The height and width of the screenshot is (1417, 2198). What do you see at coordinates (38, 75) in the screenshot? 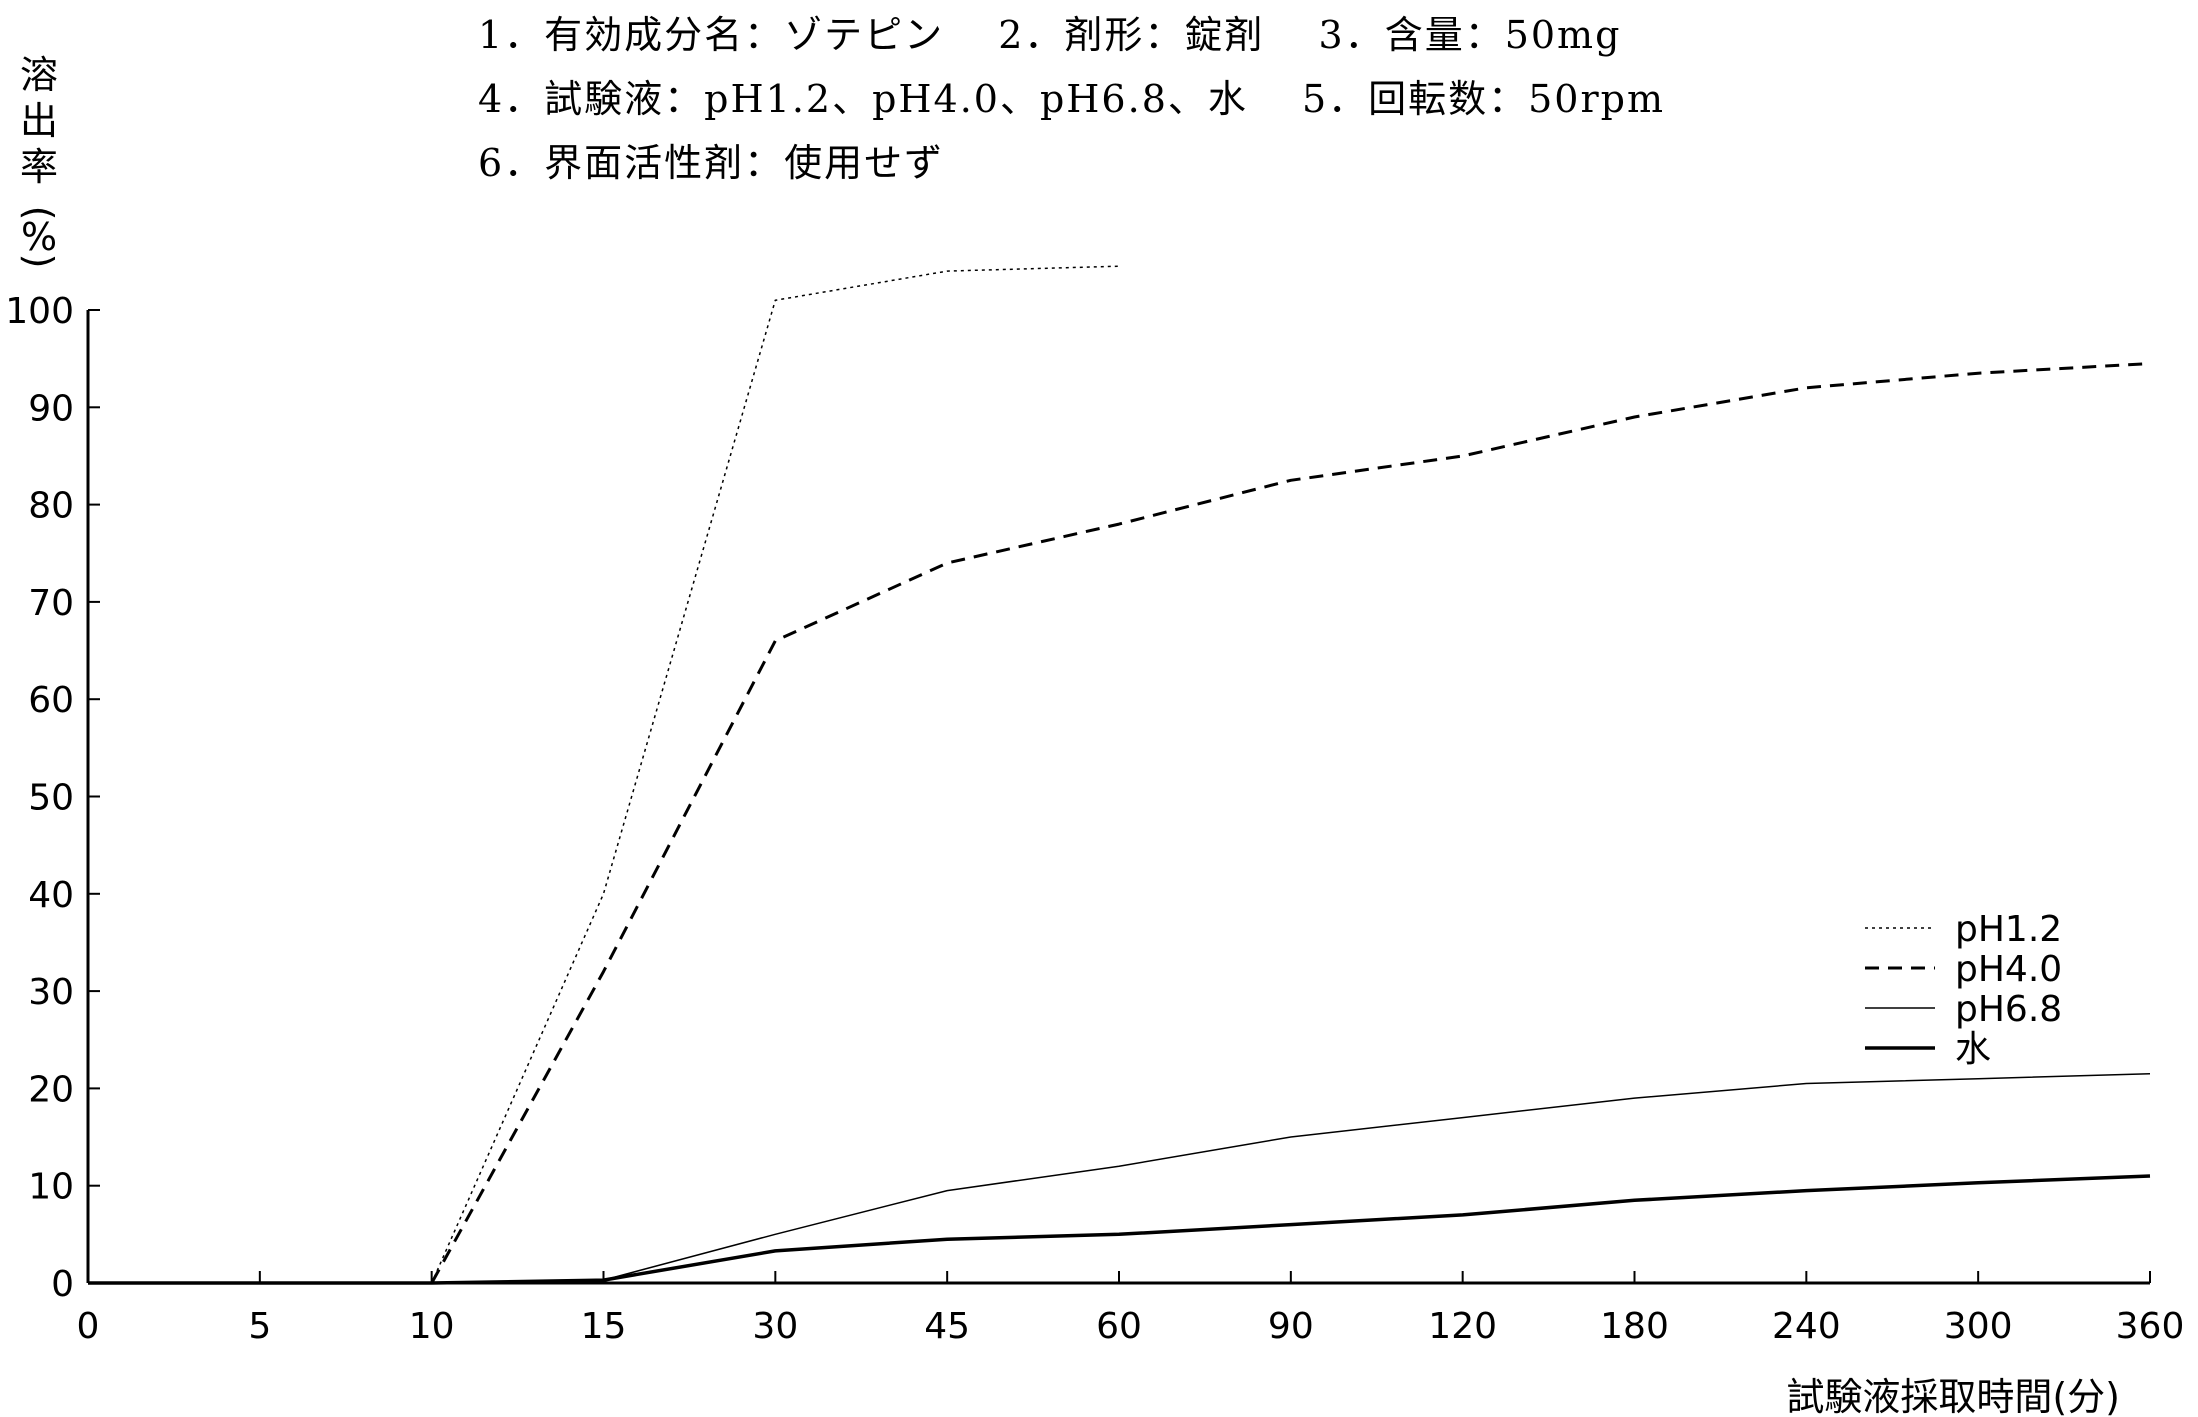
I see `y-axis-label-char-1: 溶` at bounding box center [38, 75].